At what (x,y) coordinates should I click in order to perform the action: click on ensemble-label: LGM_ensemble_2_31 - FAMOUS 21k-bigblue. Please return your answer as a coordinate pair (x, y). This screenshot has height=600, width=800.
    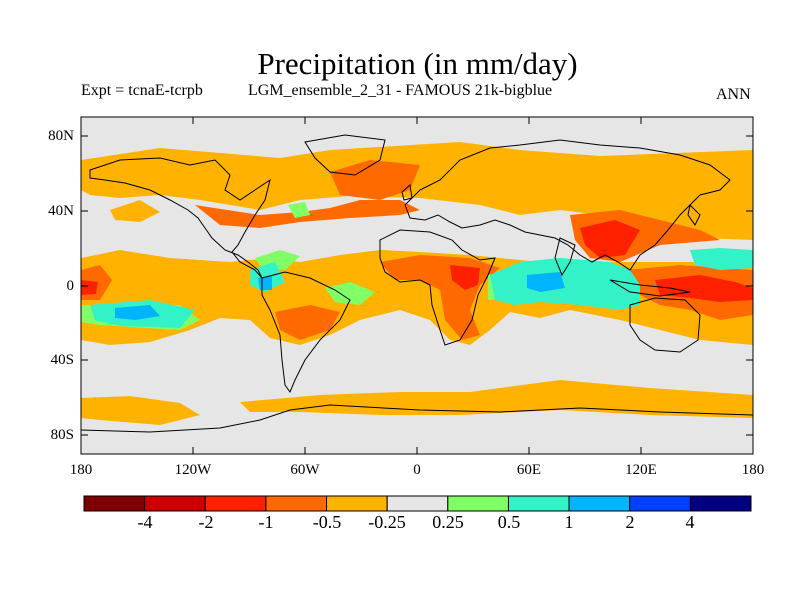
    Looking at the image, I should click on (400, 90).